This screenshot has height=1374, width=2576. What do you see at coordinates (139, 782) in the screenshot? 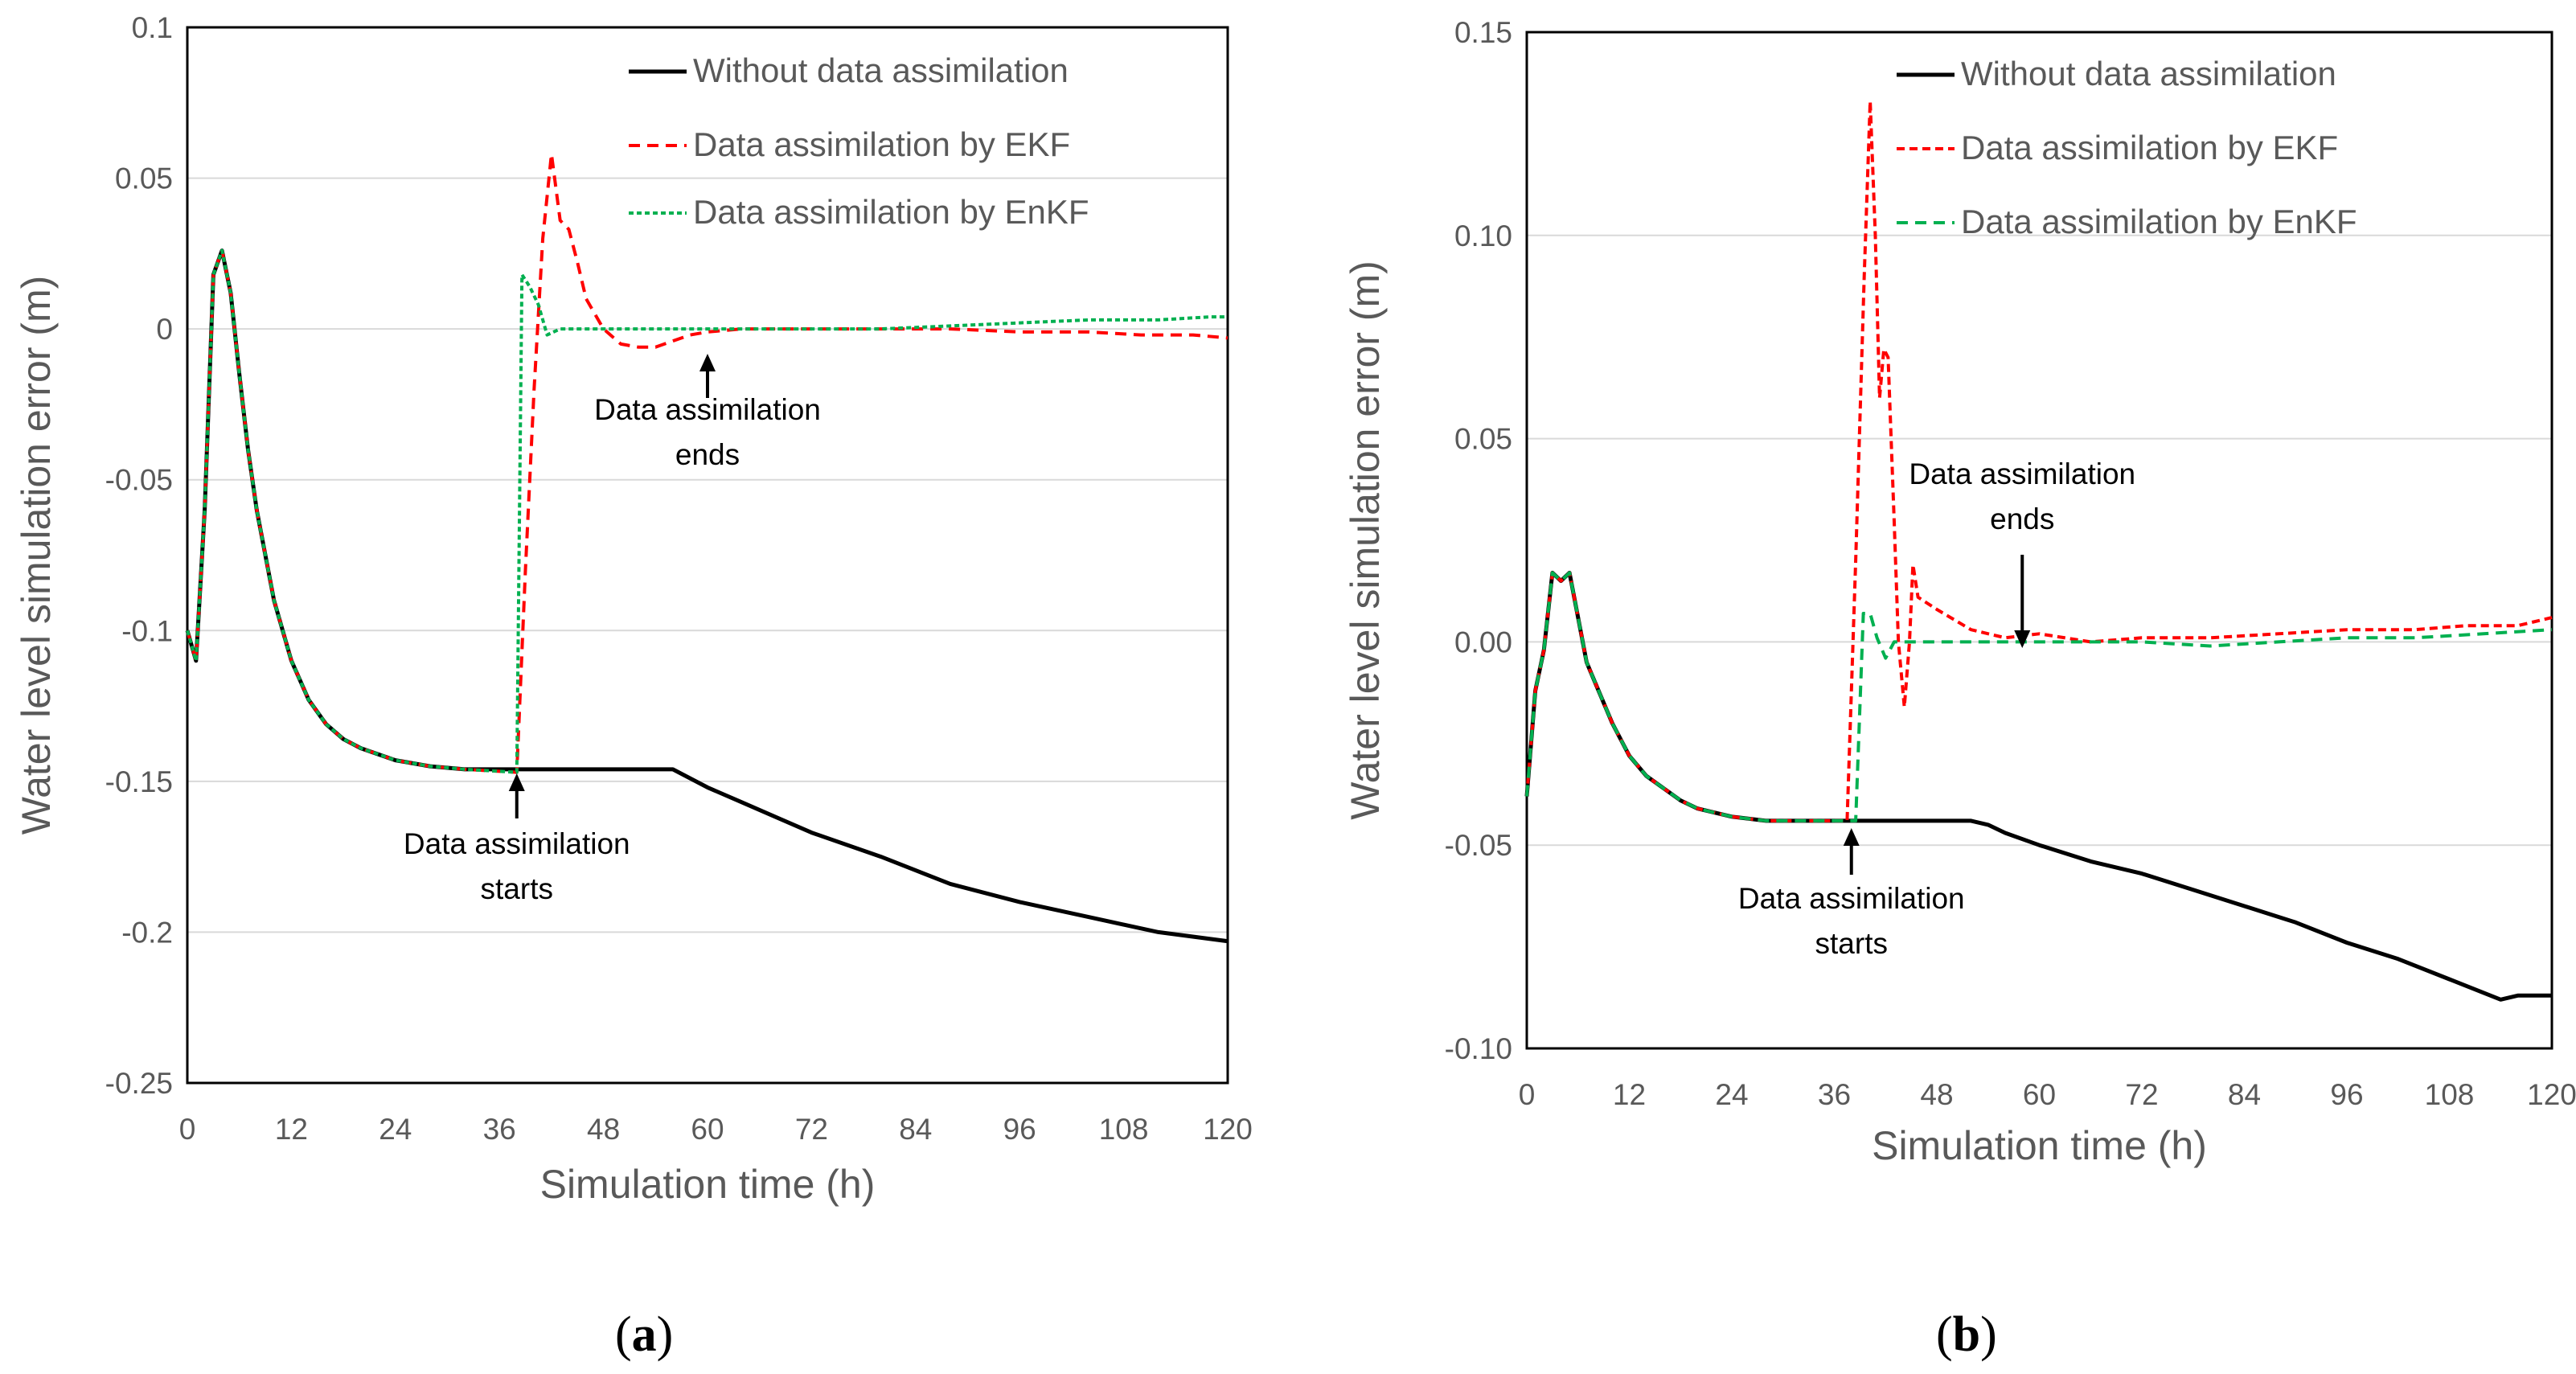
I see `y-tick-label: -0.15` at bounding box center [139, 782].